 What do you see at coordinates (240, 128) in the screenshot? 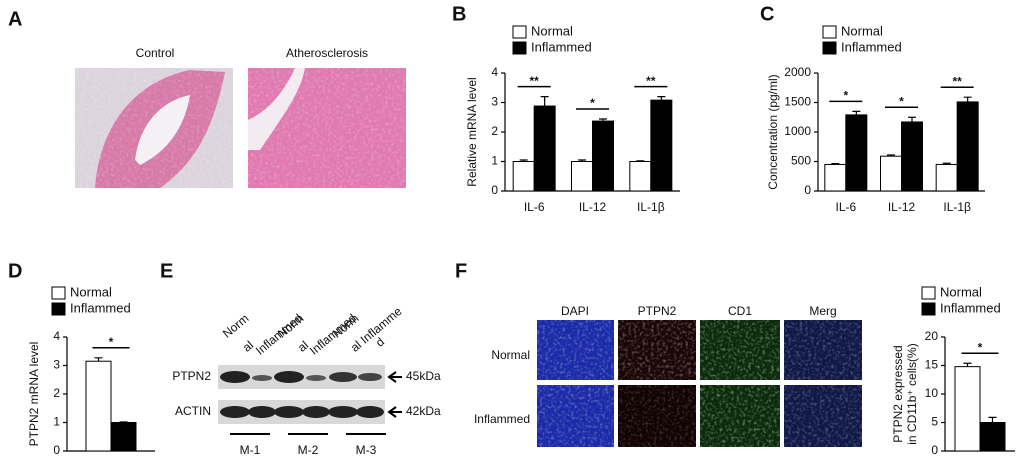
I see `histology-images` at bounding box center [240, 128].